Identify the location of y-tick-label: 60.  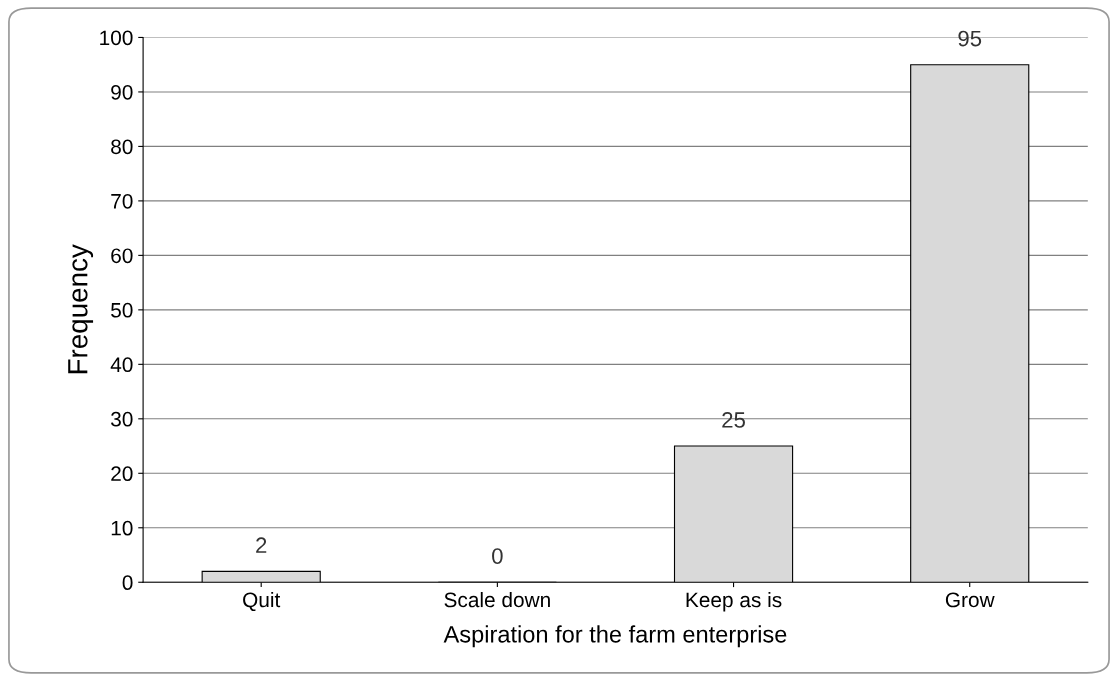
(122, 256).